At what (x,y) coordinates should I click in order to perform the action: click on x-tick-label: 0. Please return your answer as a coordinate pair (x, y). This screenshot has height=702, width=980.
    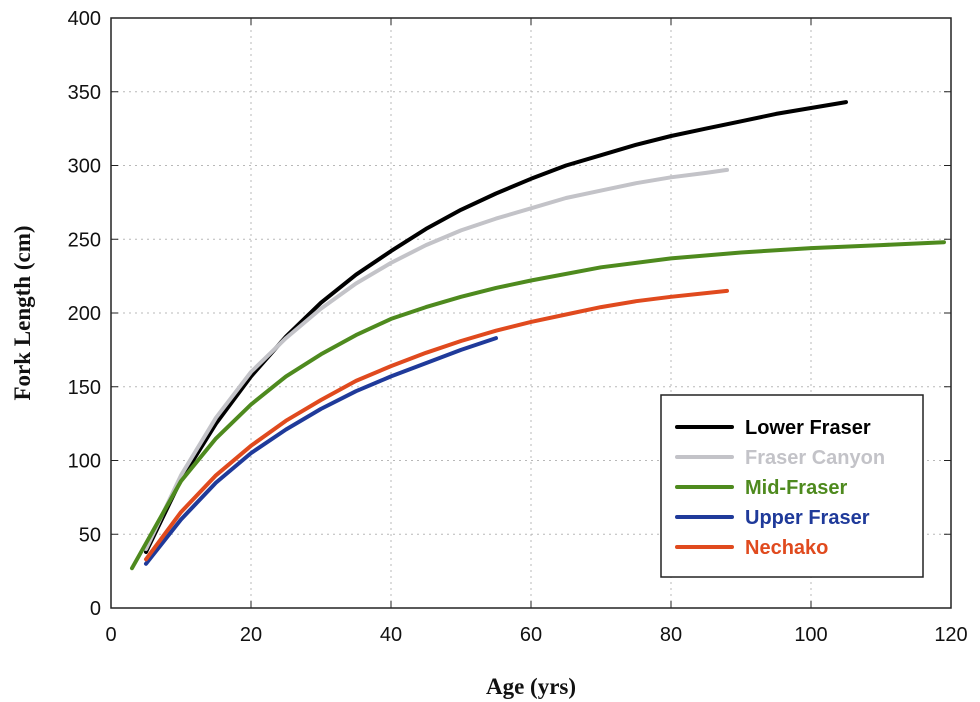
    Looking at the image, I should click on (110, 635).